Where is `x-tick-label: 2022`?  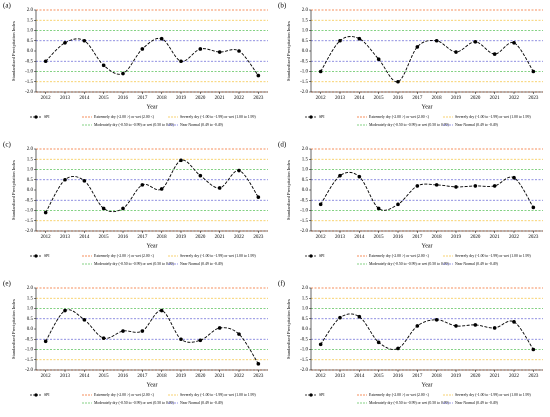 x-tick-label: 2022 is located at coordinates (514, 98).